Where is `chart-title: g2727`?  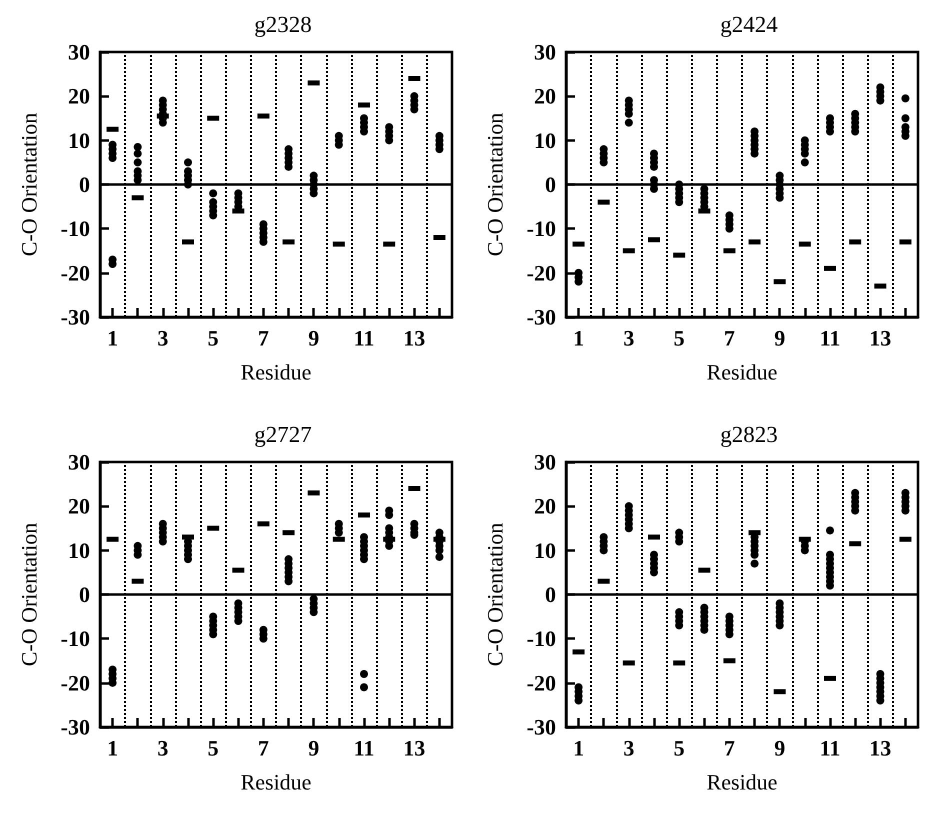 chart-title: g2727 is located at coordinates (283, 434).